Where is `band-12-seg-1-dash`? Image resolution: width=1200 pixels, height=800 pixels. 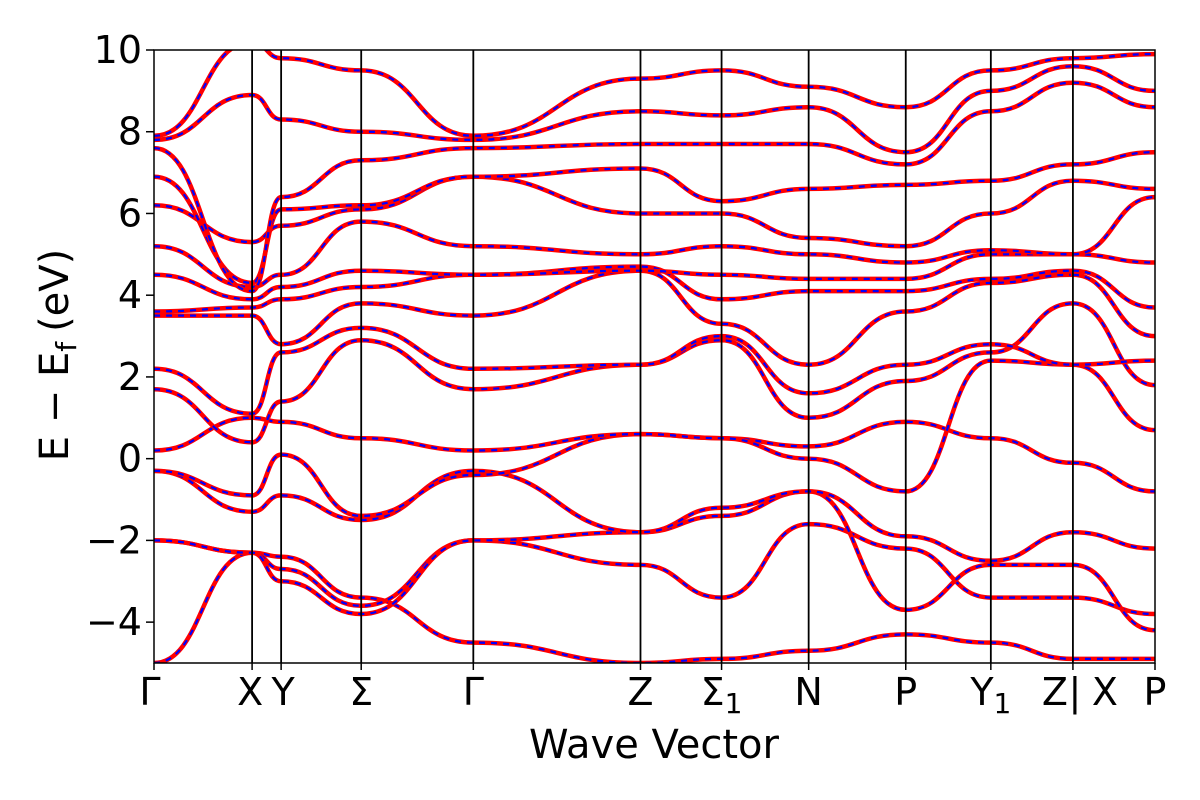
band-12-seg-1-dash is located at coordinates (1113, 184).